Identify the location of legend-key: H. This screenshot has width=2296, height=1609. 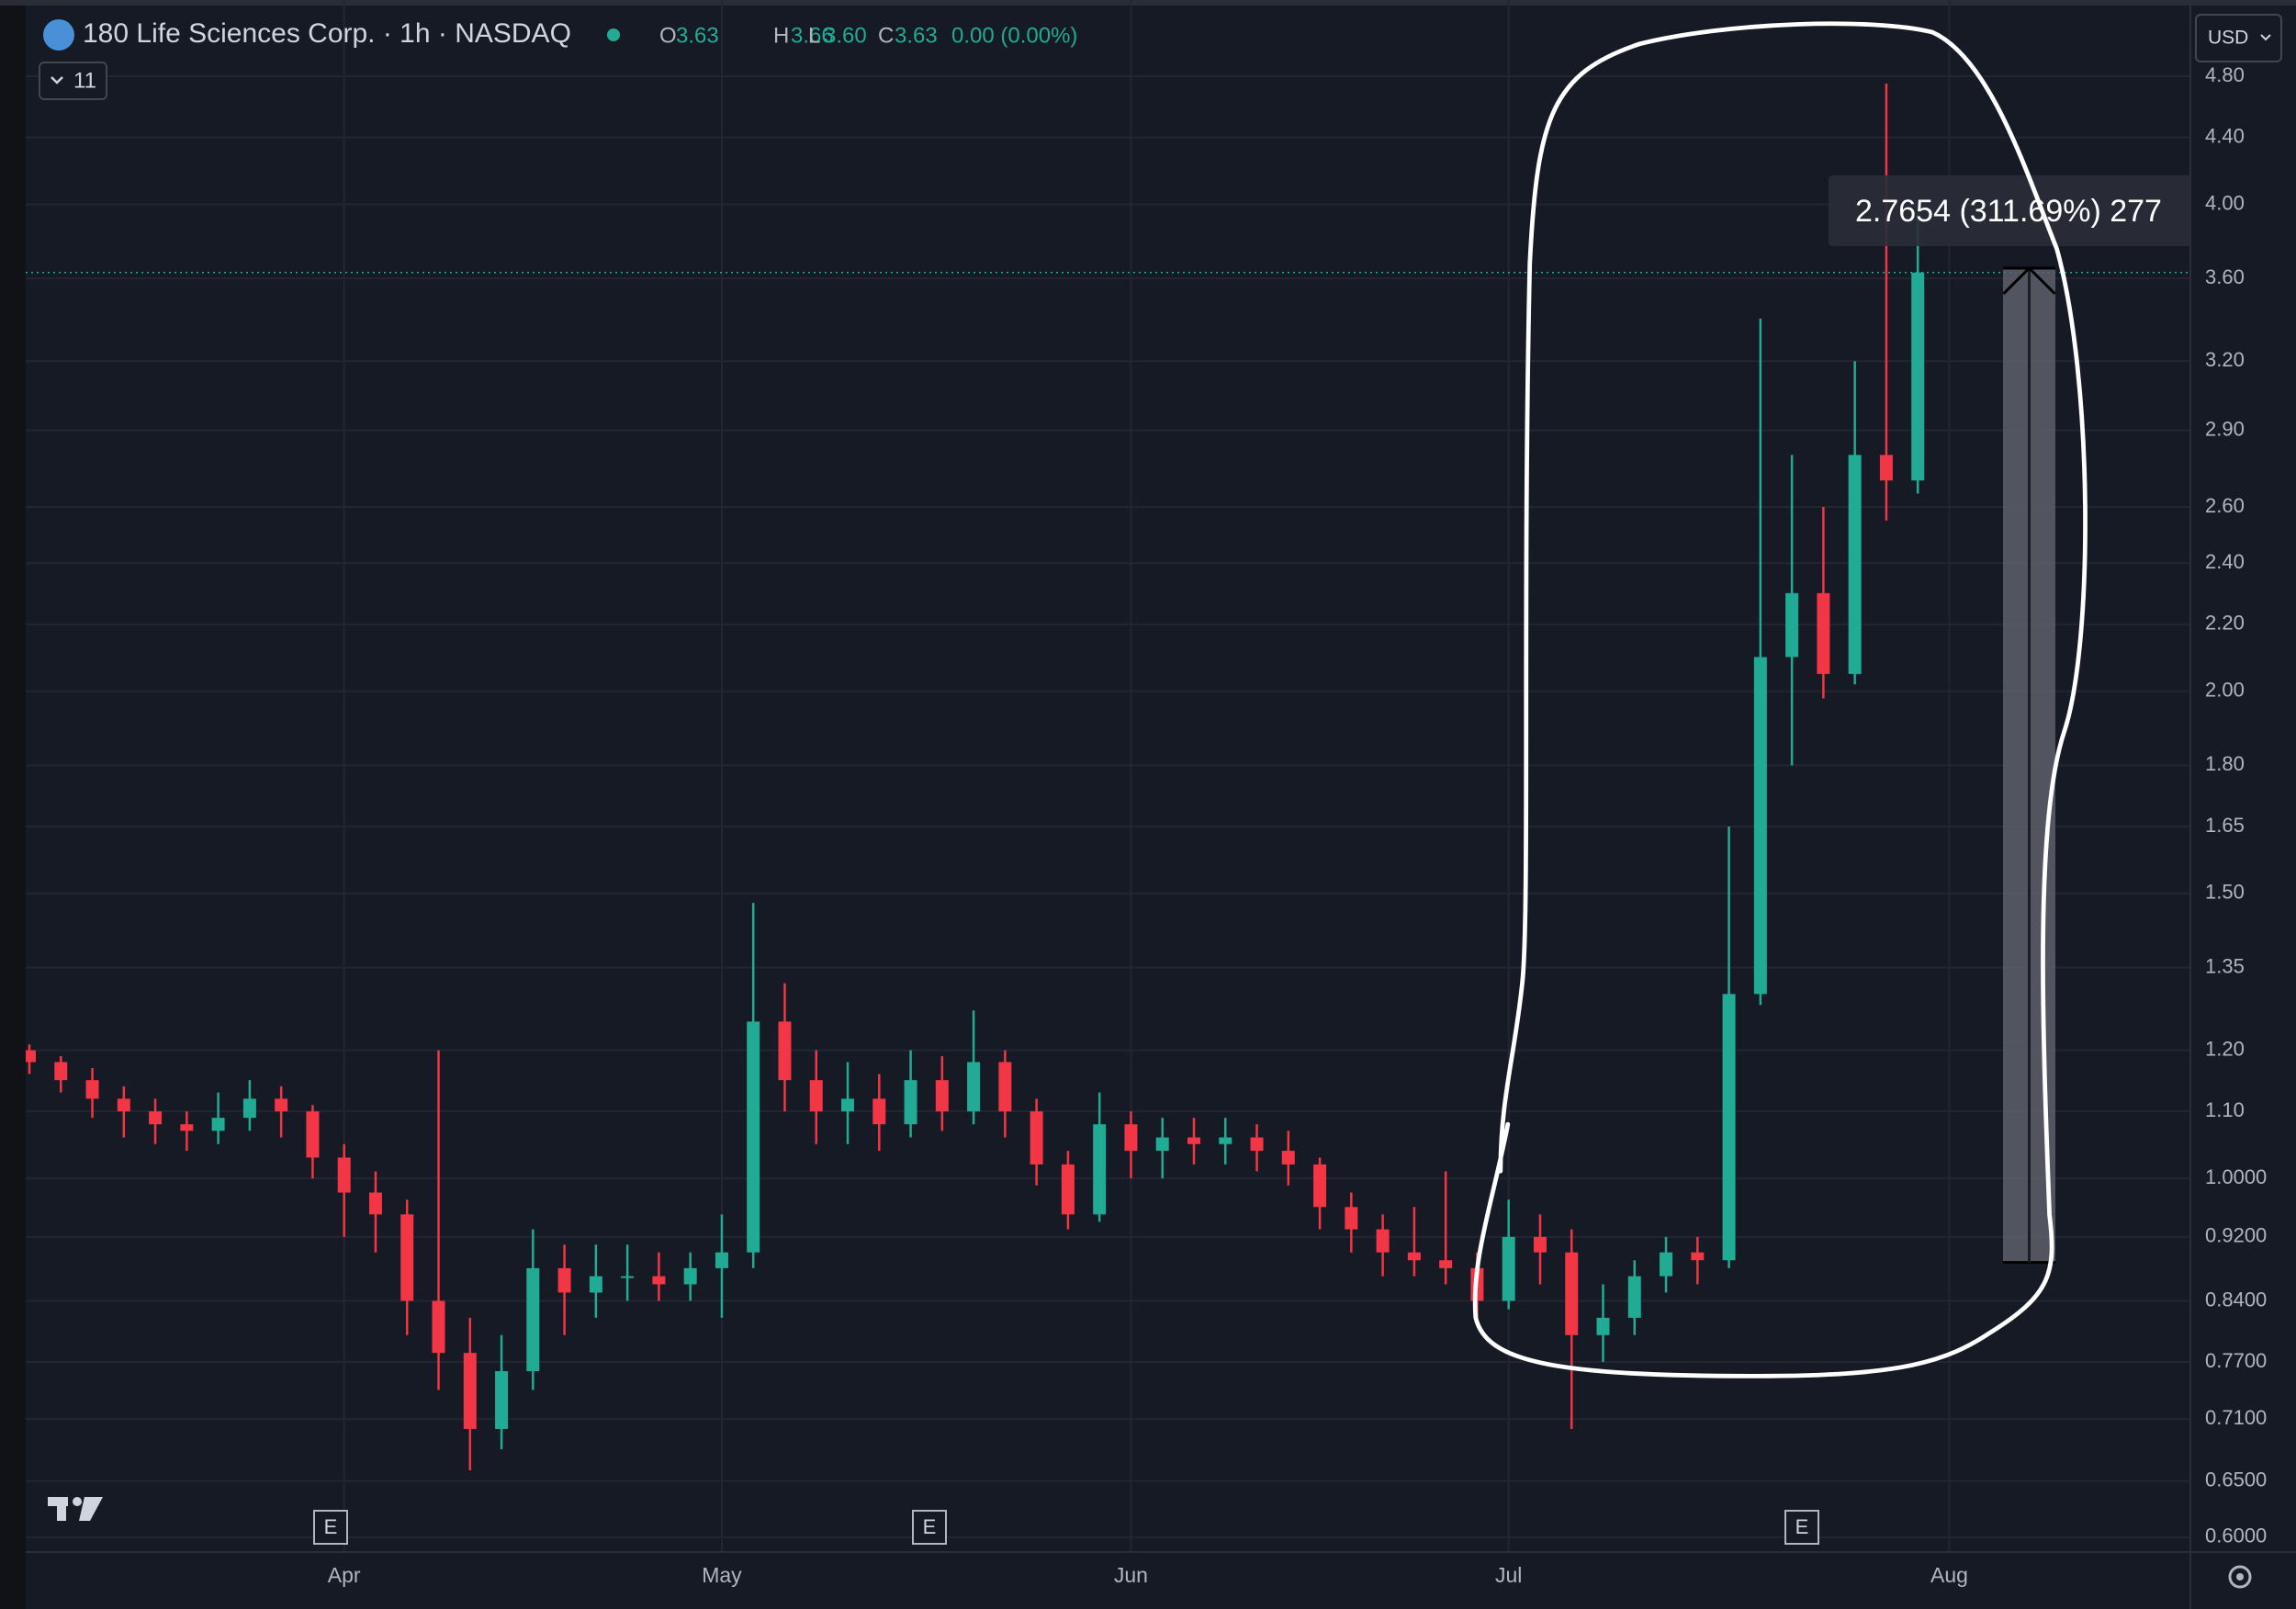
(781, 35).